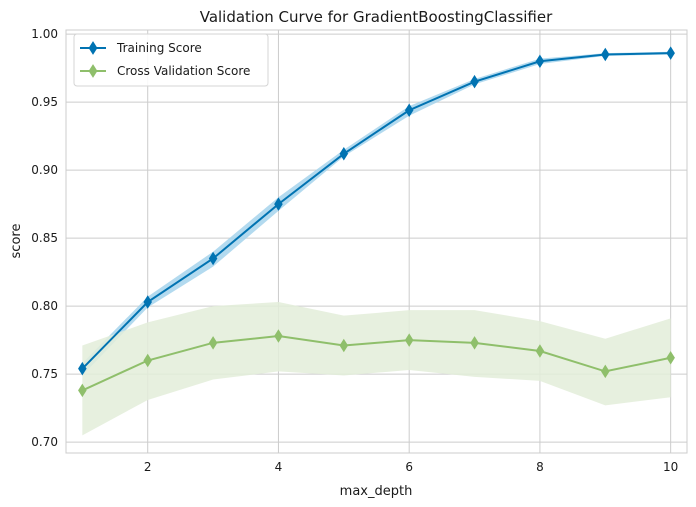 The image size is (696, 507). Describe the element at coordinates (376, 491) in the screenshot. I see `x-axis-label: max_depth` at that location.